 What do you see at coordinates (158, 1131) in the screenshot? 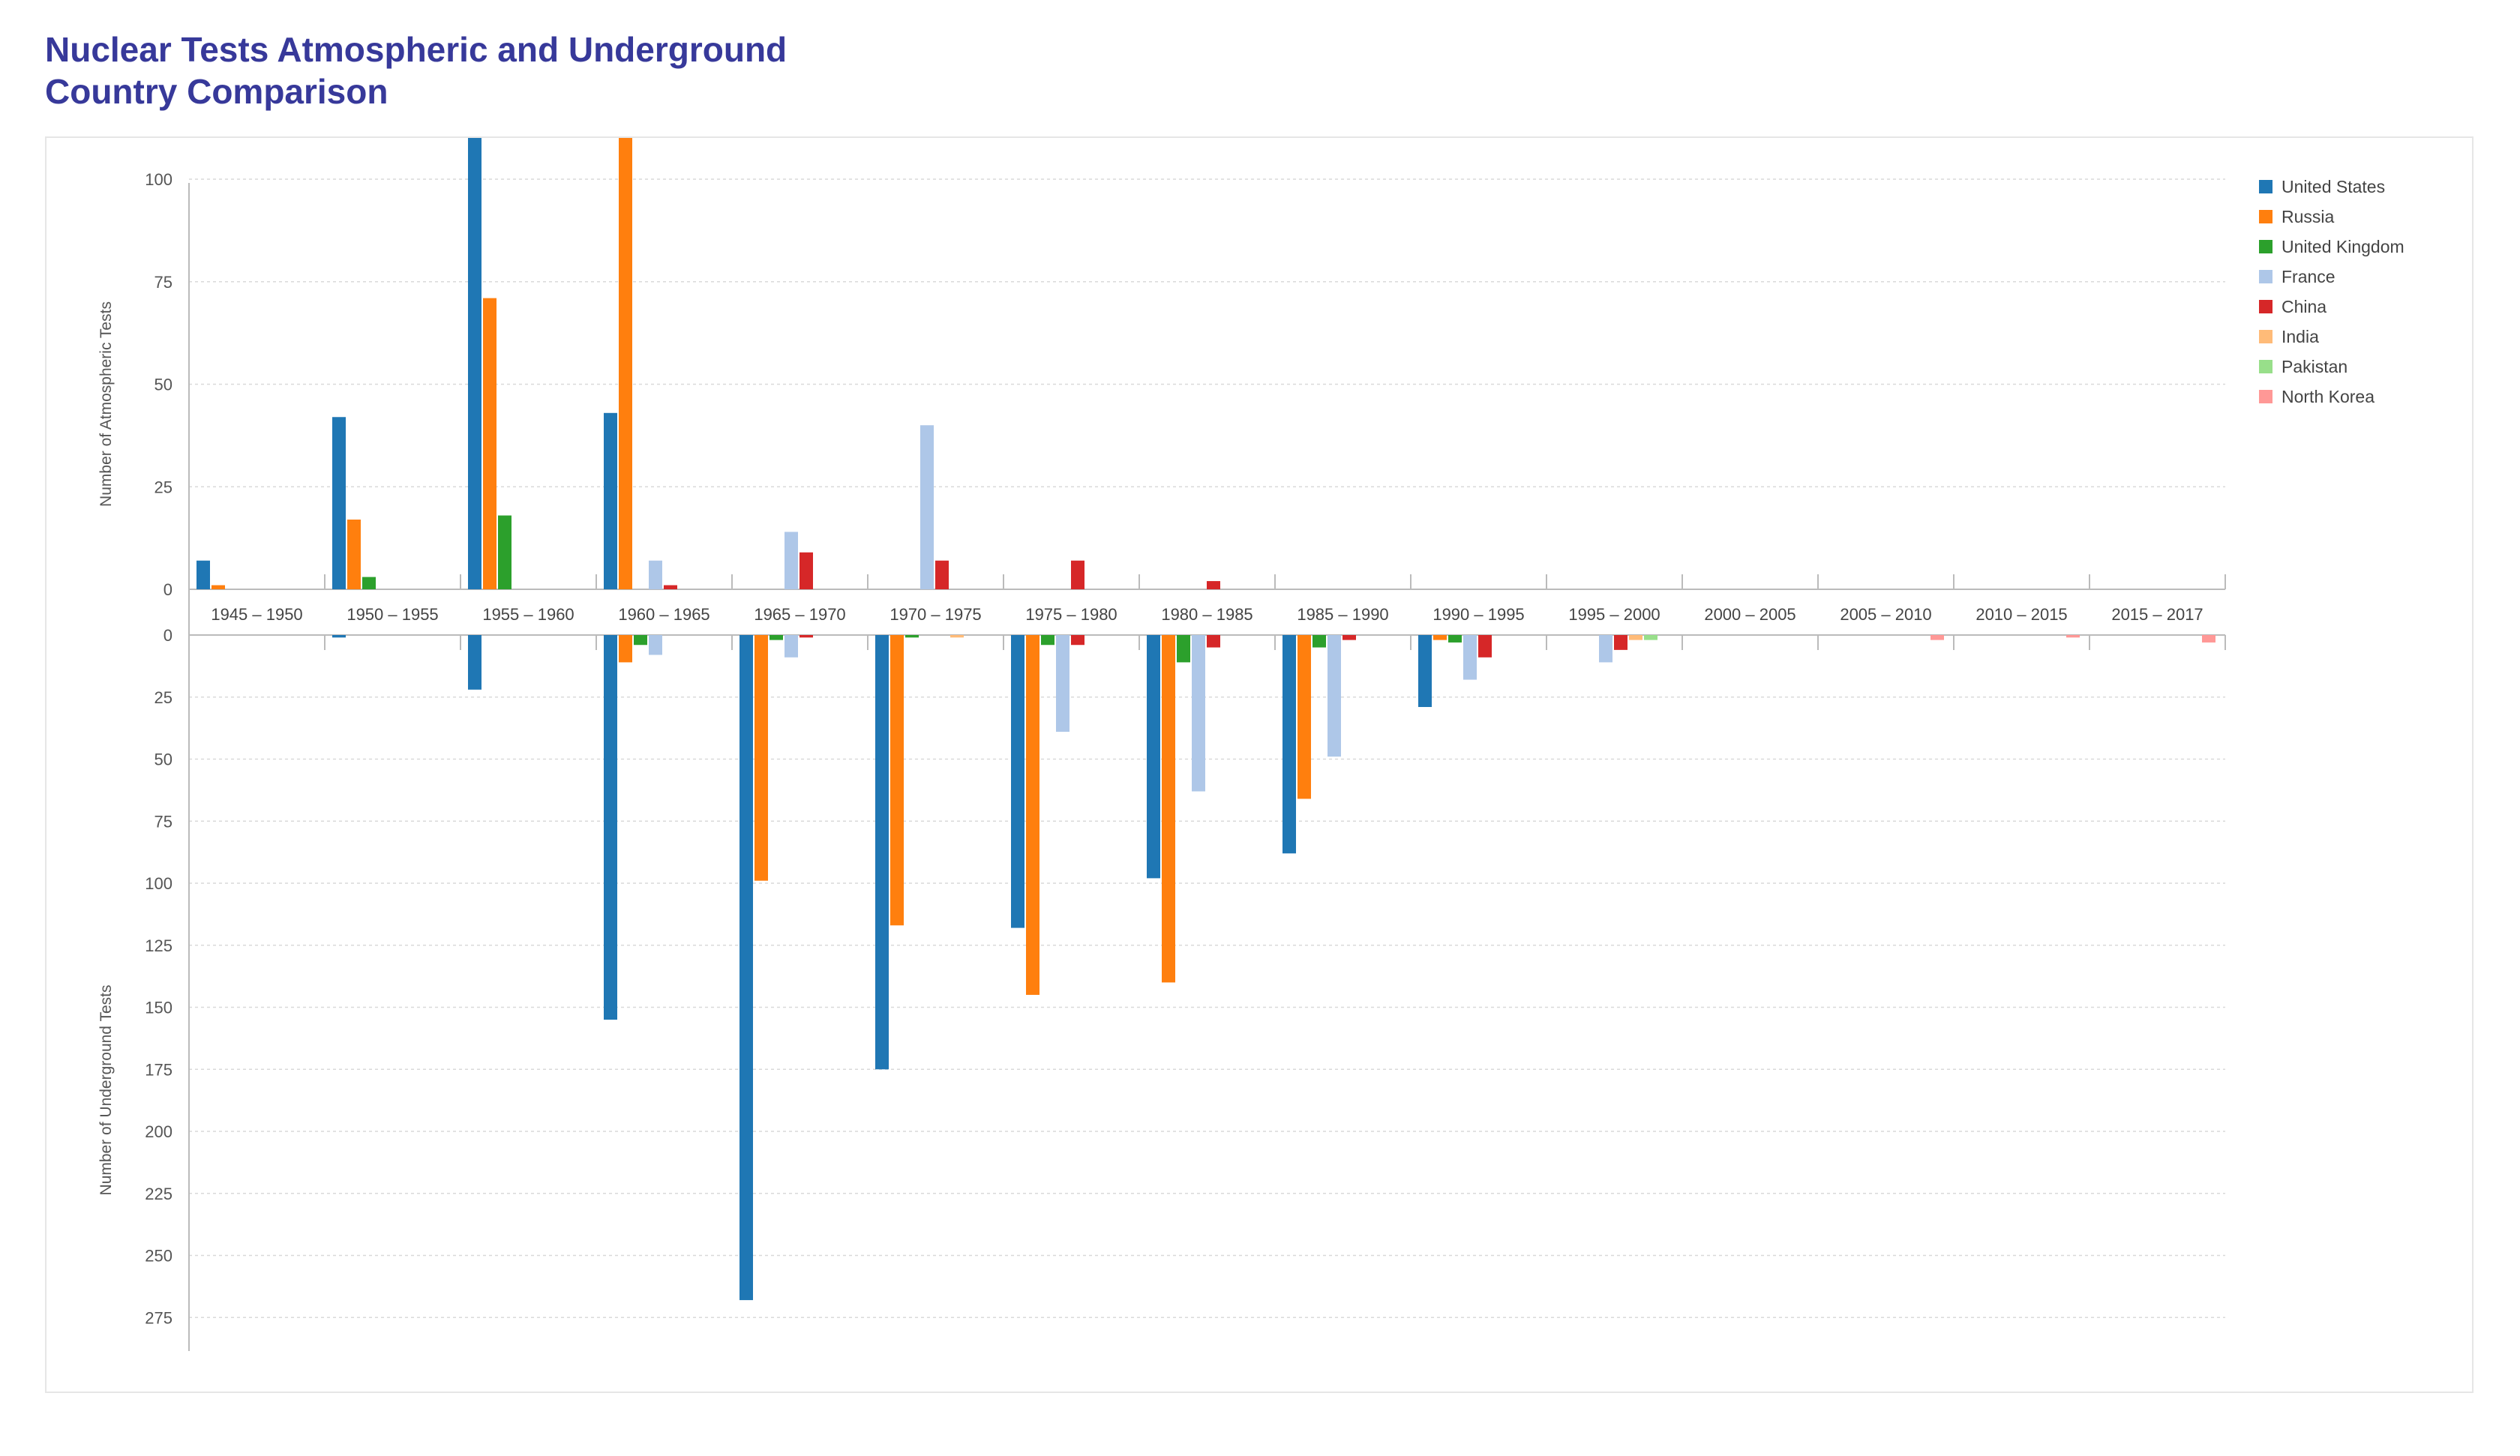
I see `underground-y-tick-label: 200` at bounding box center [158, 1131].